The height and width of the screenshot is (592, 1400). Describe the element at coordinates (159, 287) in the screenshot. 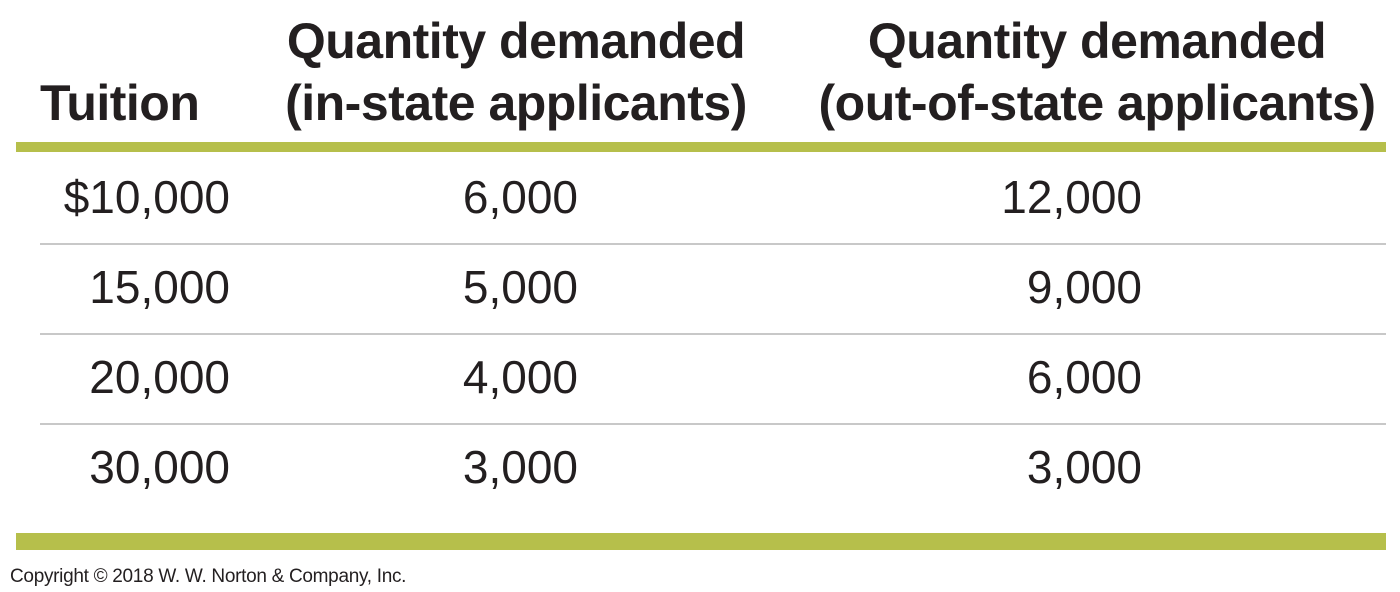

I see `cell-tuition: 15,000` at that location.